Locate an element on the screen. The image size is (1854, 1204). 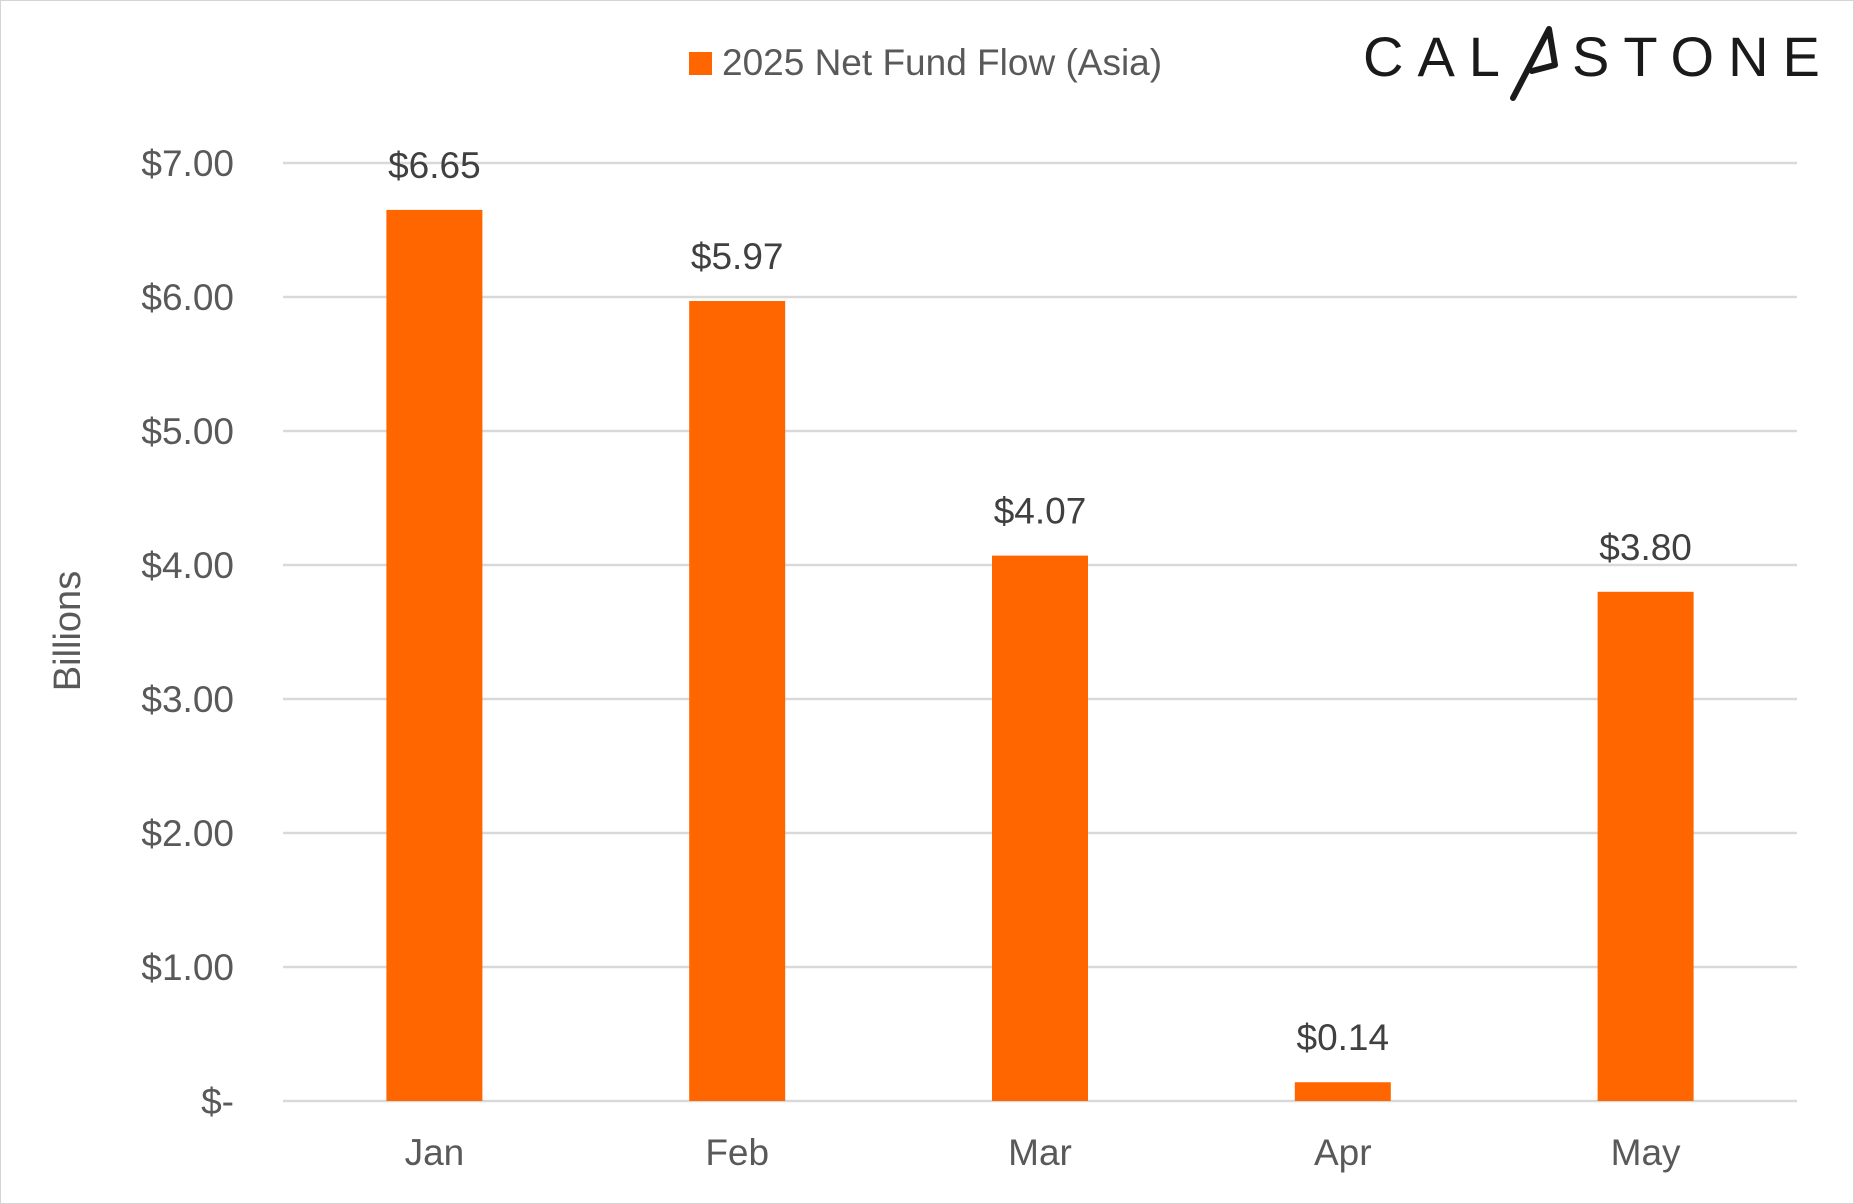
bar-may is located at coordinates (1645, 846).